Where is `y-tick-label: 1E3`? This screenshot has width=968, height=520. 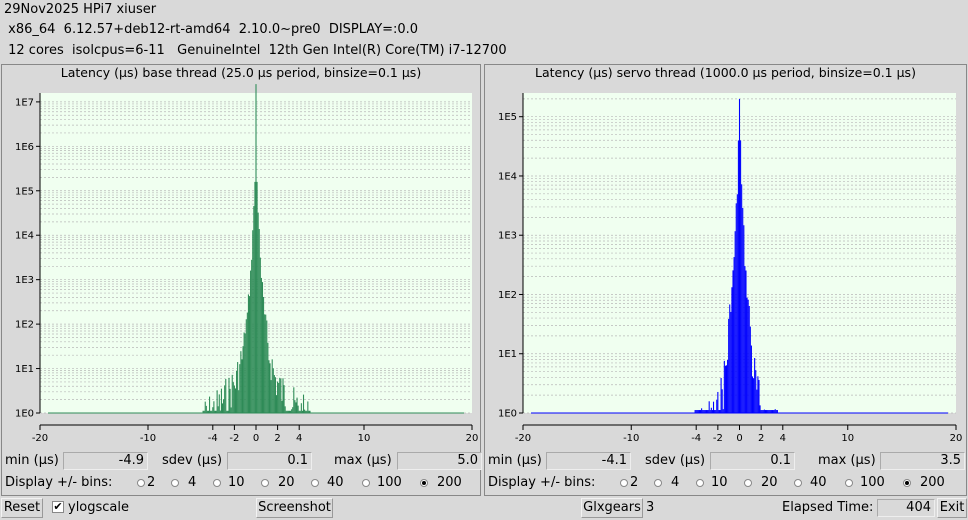
y-tick-label: 1E3 is located at coordinates (507, 236).